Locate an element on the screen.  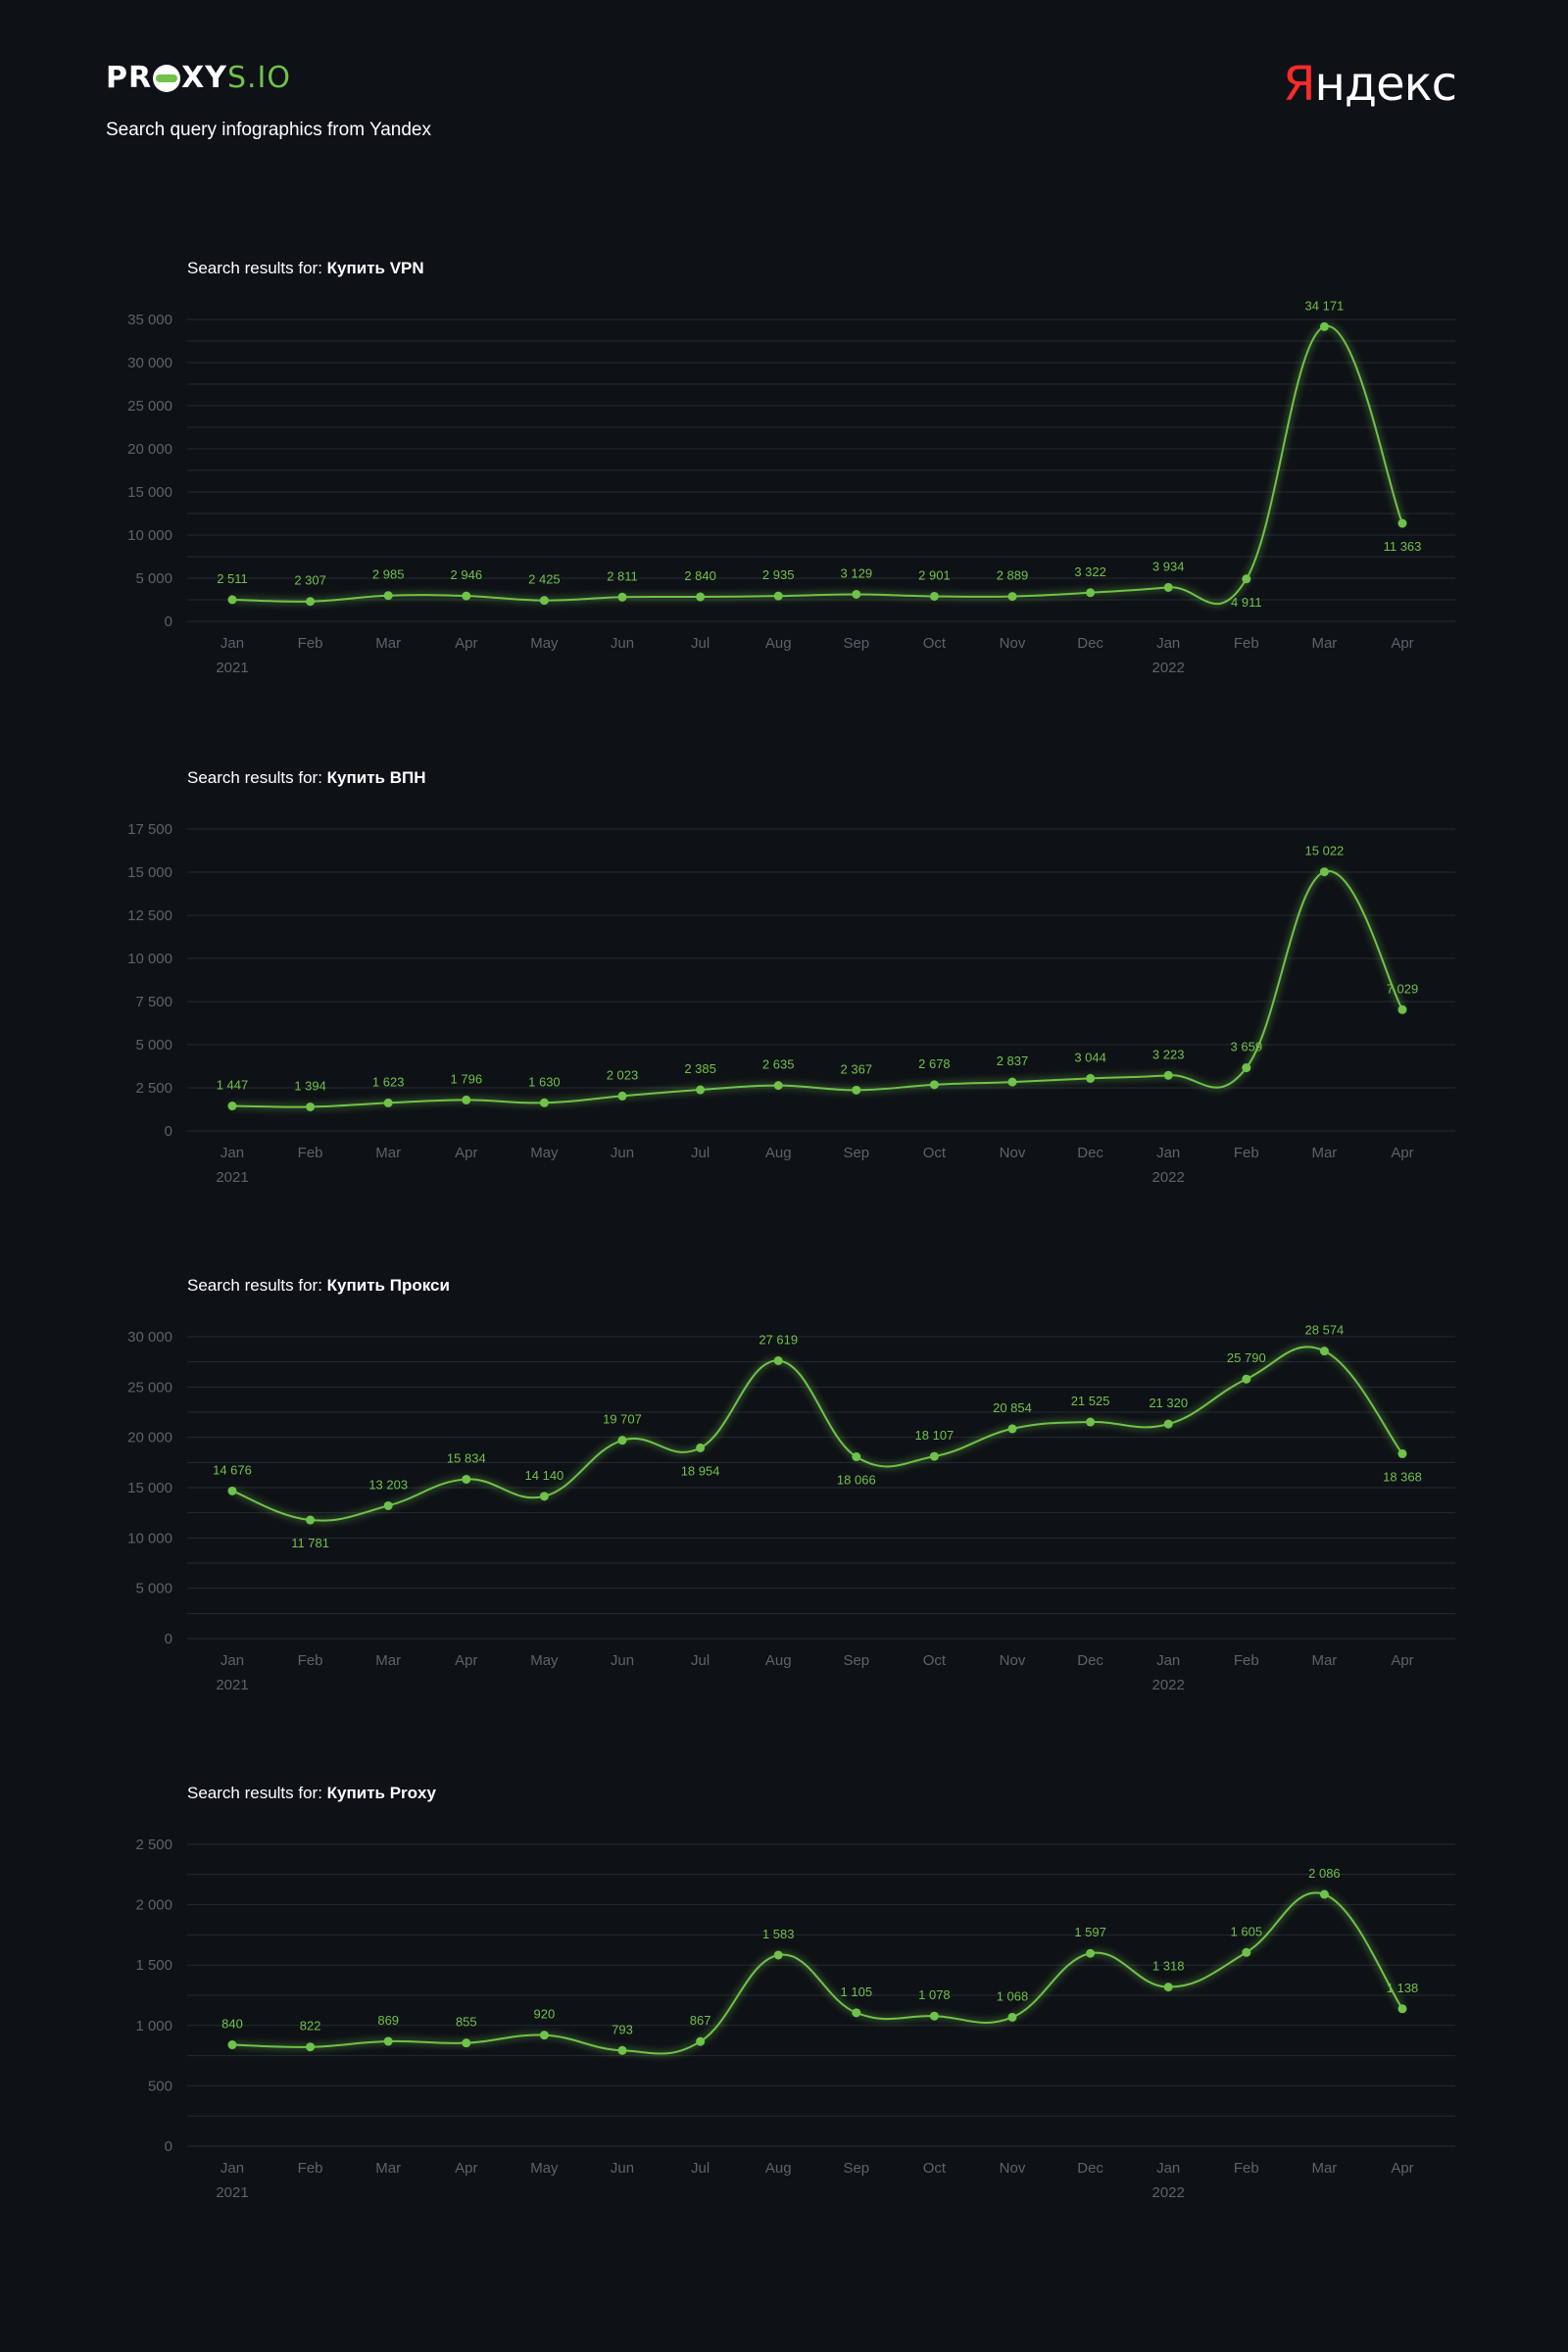
data-label: 21 320 is located at coordinates (1168, 1403).